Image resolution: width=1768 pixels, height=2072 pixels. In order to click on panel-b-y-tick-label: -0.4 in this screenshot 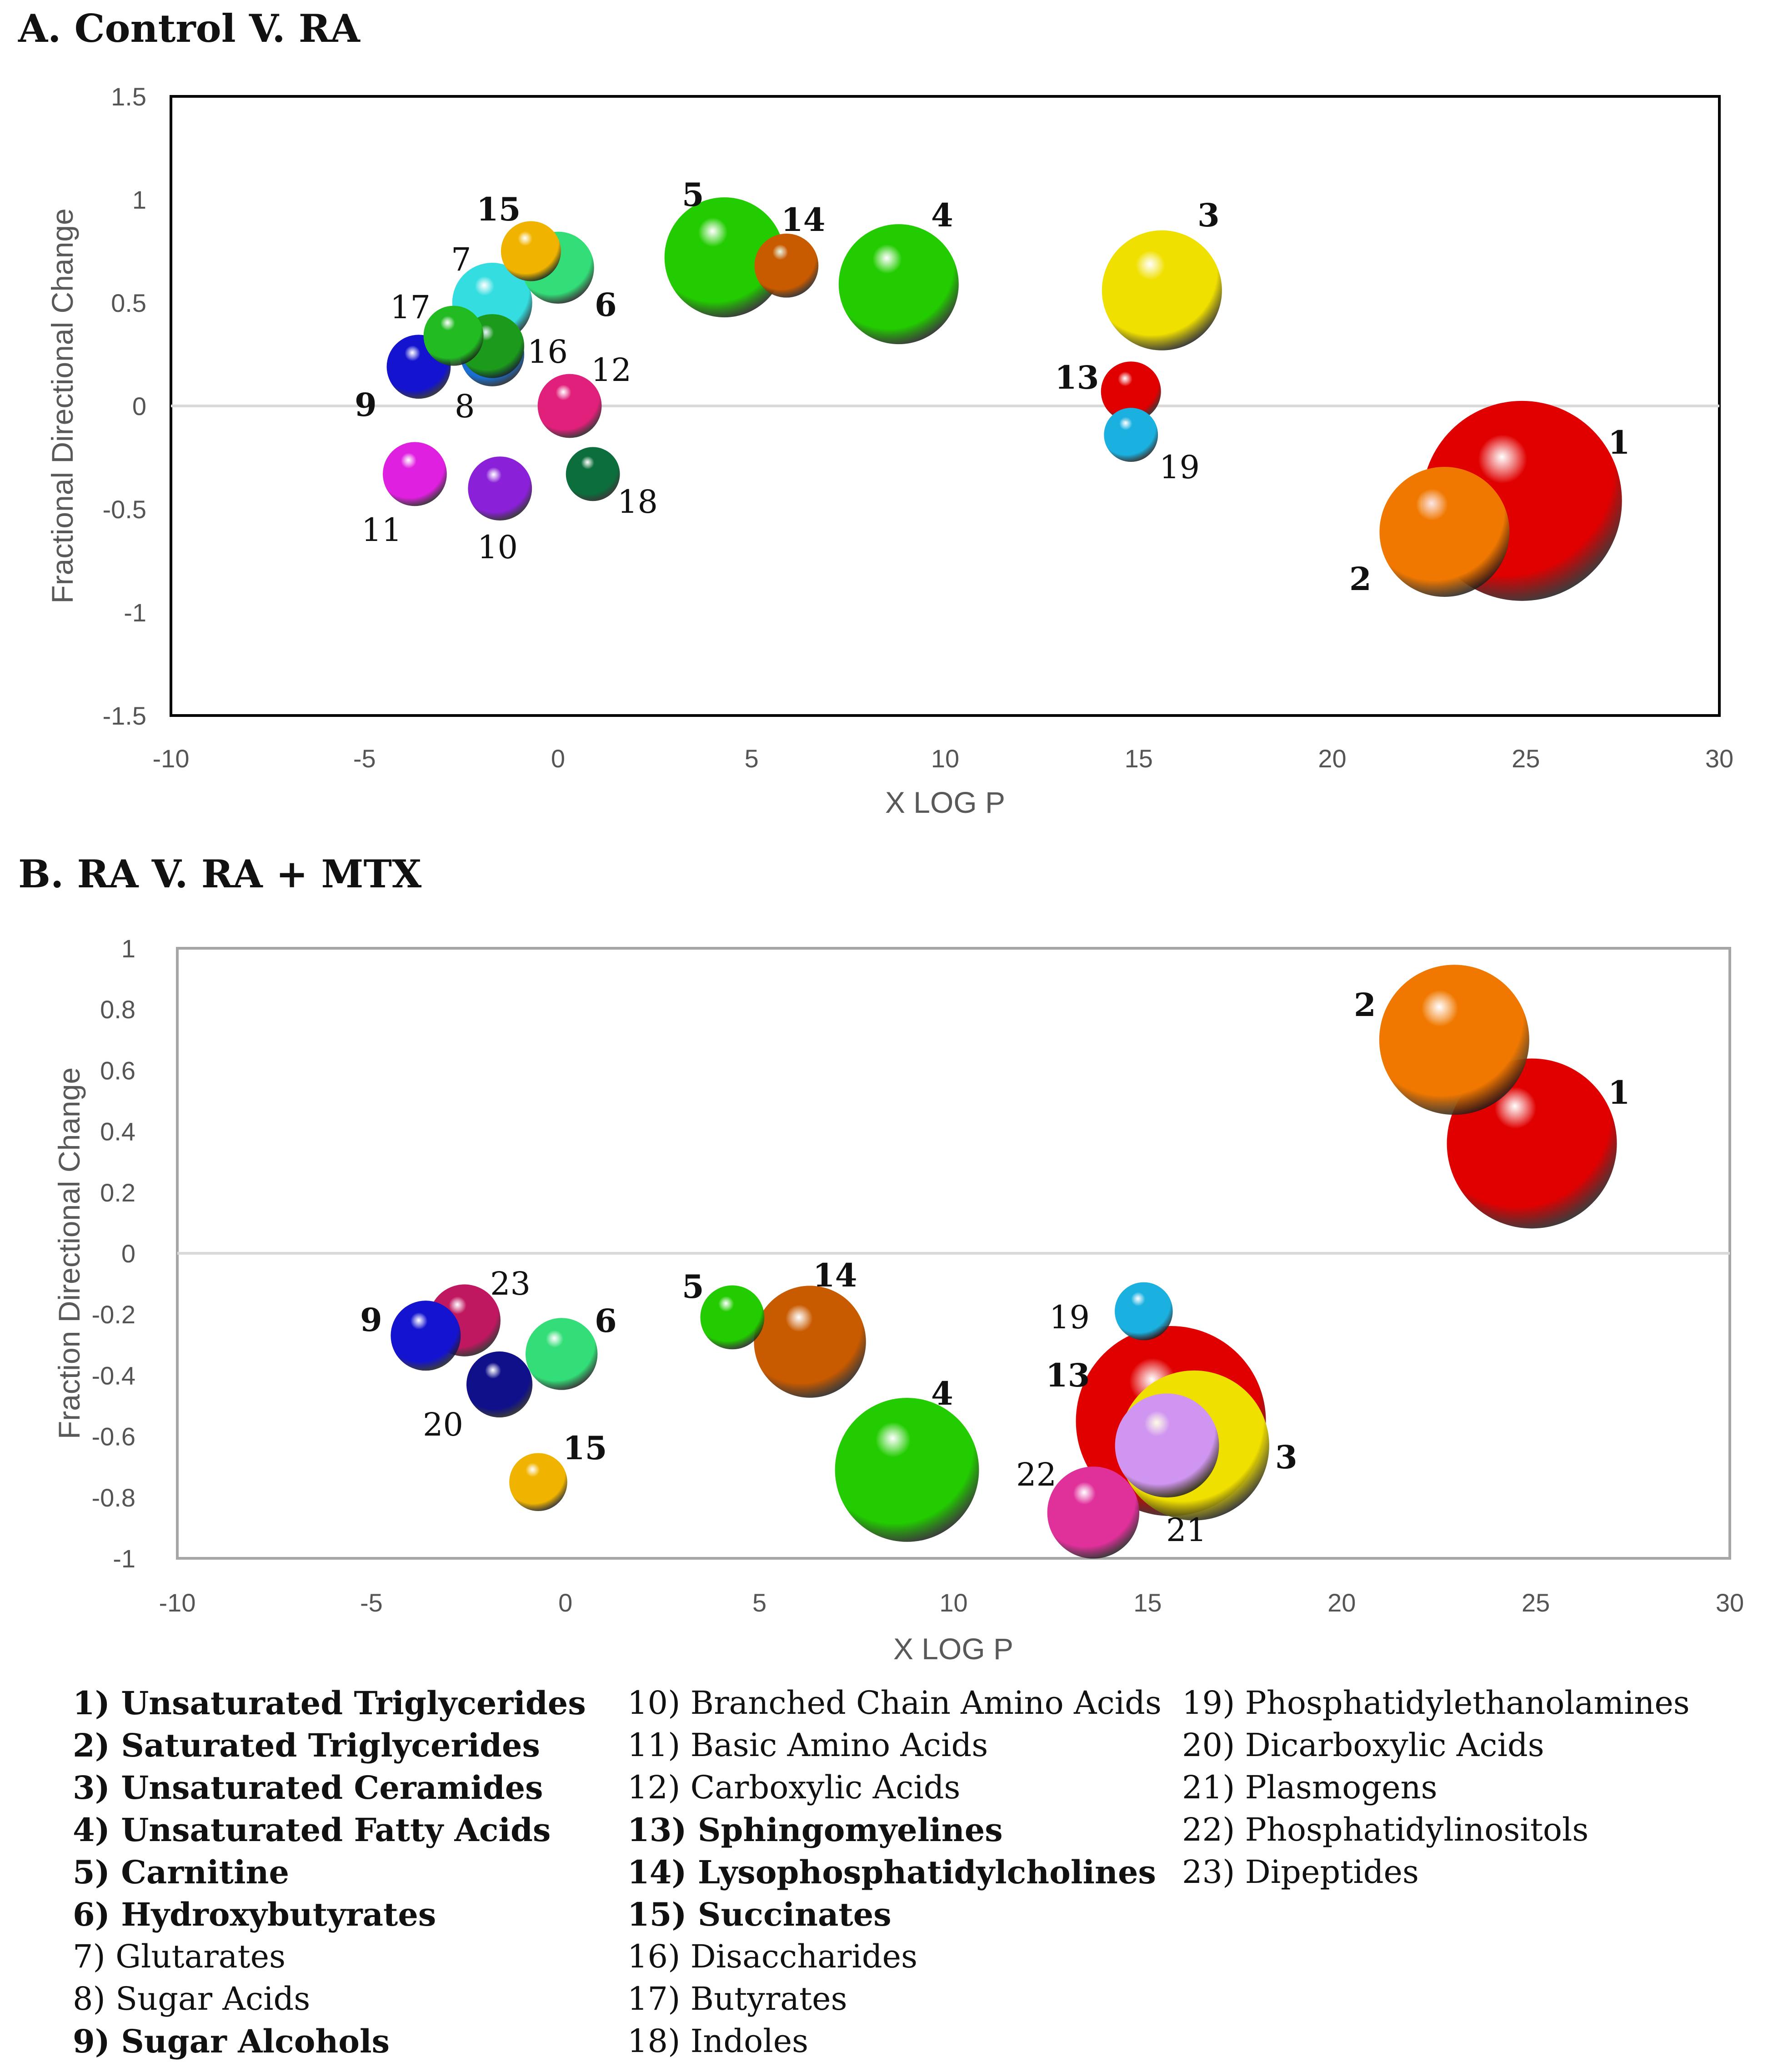, I will do `click(114, 1375)`.